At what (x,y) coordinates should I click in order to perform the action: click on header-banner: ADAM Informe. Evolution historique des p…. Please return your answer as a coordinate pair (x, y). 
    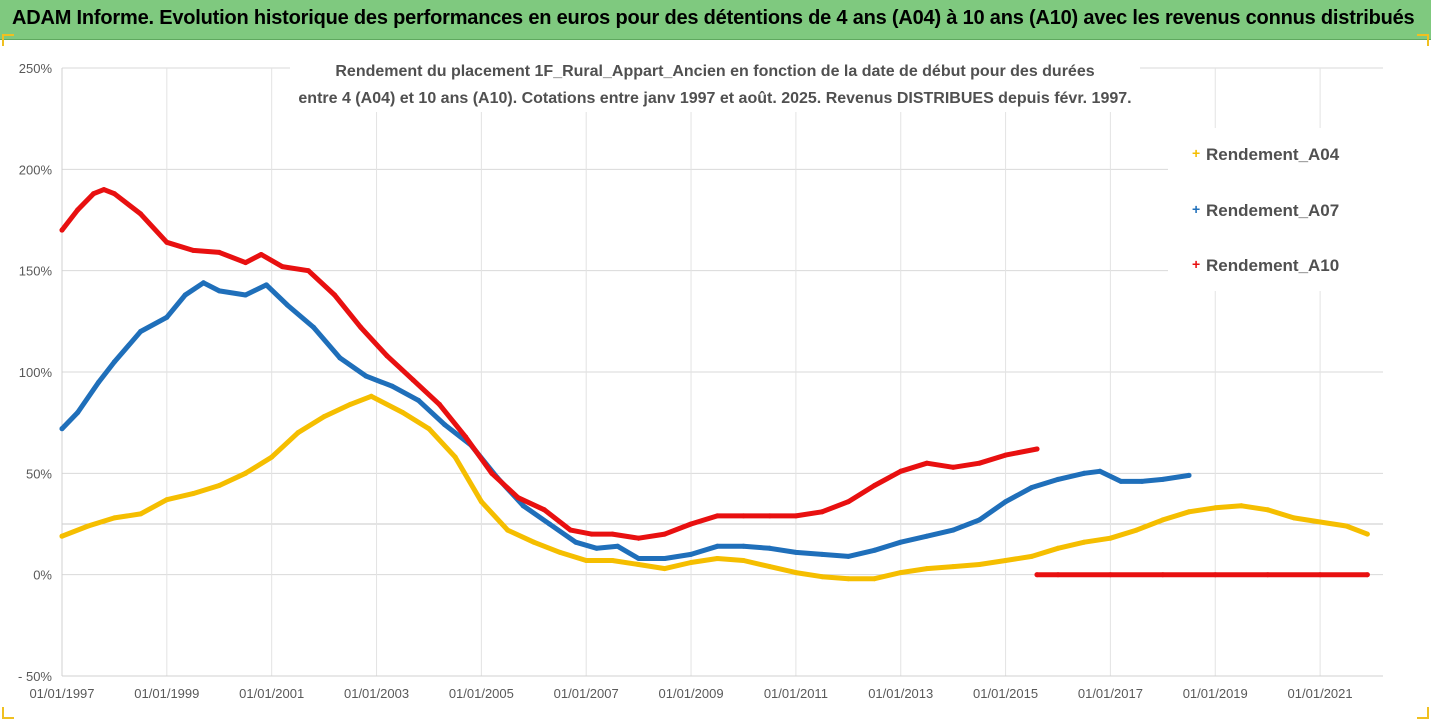
    Looking at the image, I should click on (715, 20).